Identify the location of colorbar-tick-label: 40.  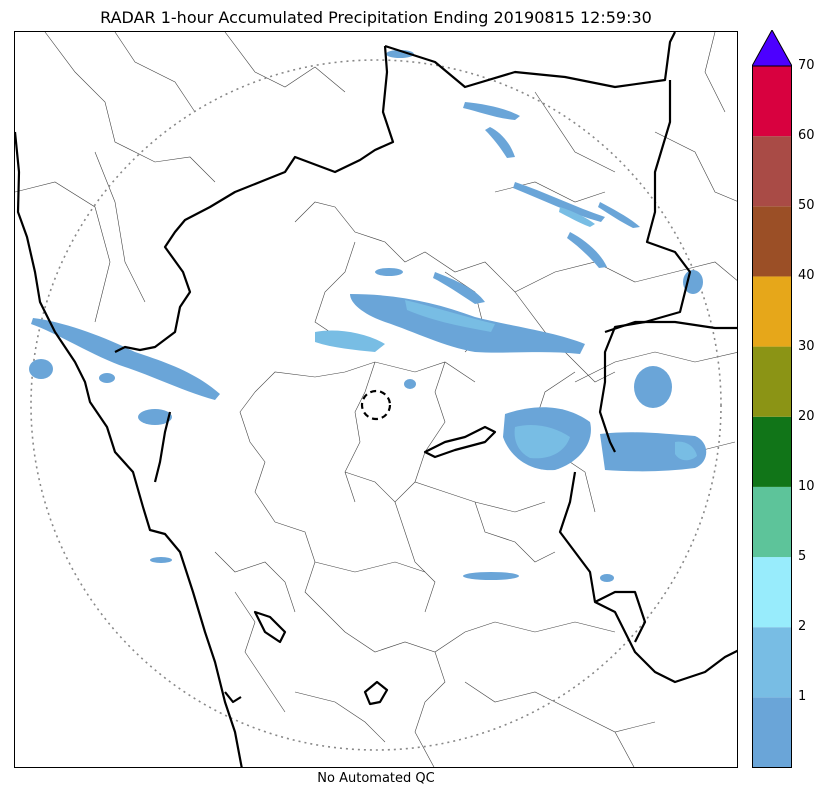
(806, 276).